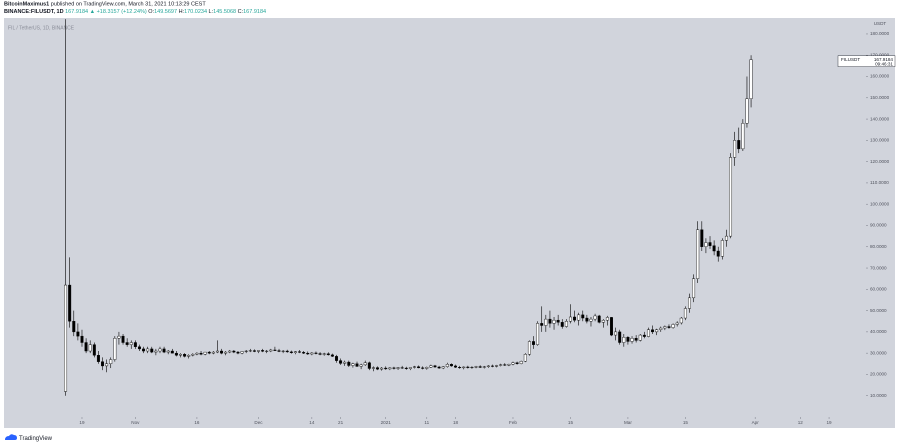  Describe the element at coordinates (878, 395) in the screenshot. I see `y-tick-label: 10.0000` at that location.